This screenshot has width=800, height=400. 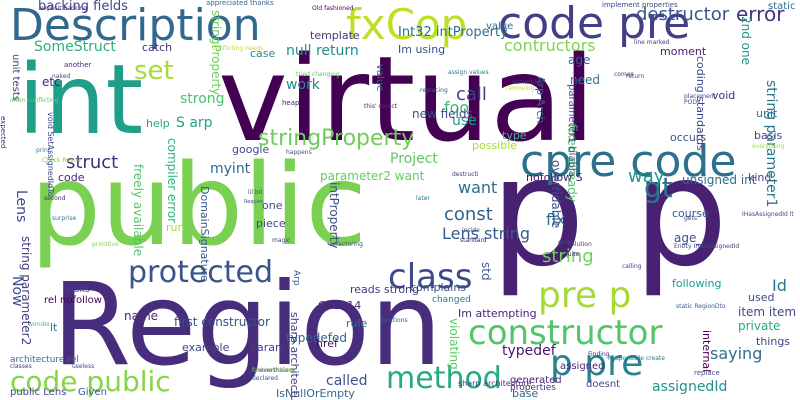 I want to click on word-explicit-backing: rel nofollow, so click(x=73, y=300).